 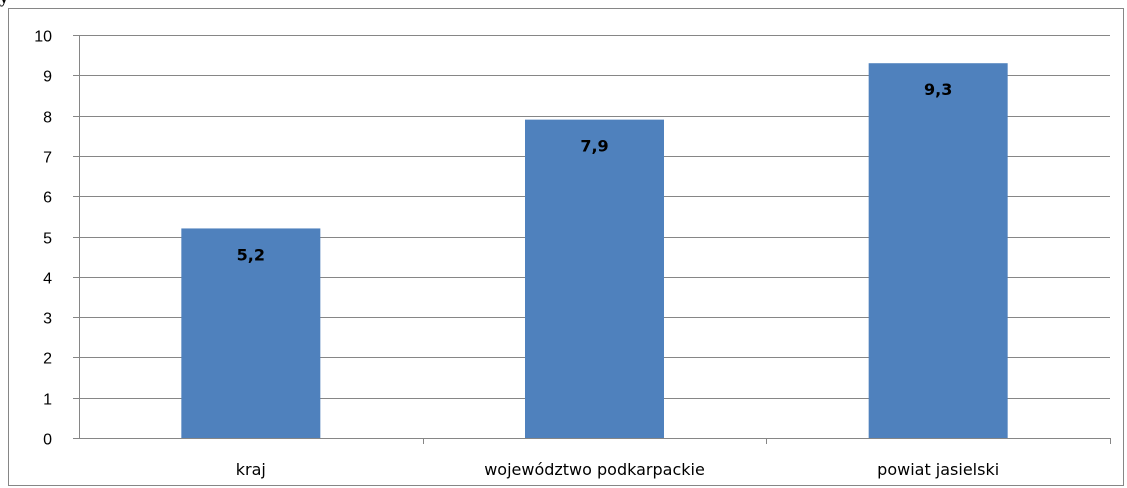 What do you see at coordinates (594, 146) in the screenshot?
I see `data-label: 7,9` at bounding box center [594, 146].